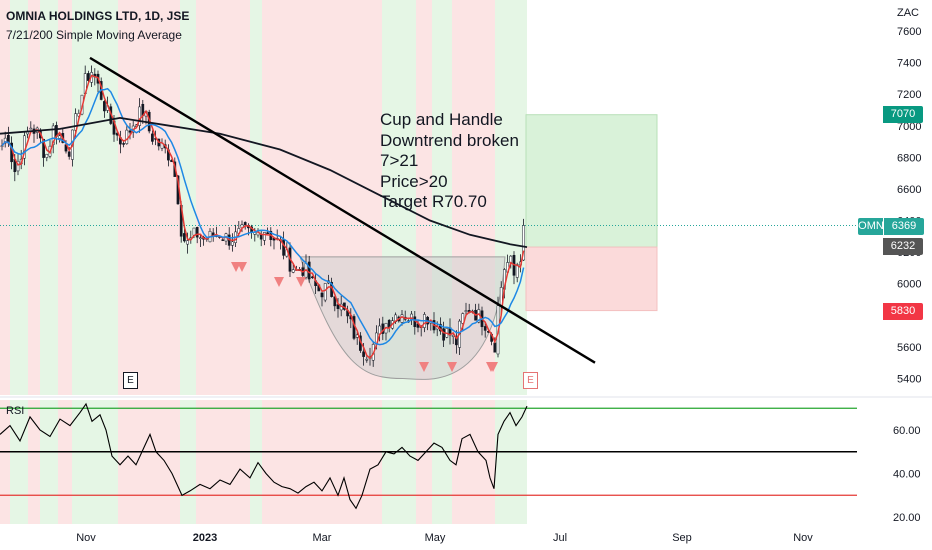 The width and height of the screenshot is (932, 550). Describe the element at coordinates (98, 16) in the screenshot. I see `chart-title: OMNIA HOLDINGS LTD, 1D, JSE` at that location.